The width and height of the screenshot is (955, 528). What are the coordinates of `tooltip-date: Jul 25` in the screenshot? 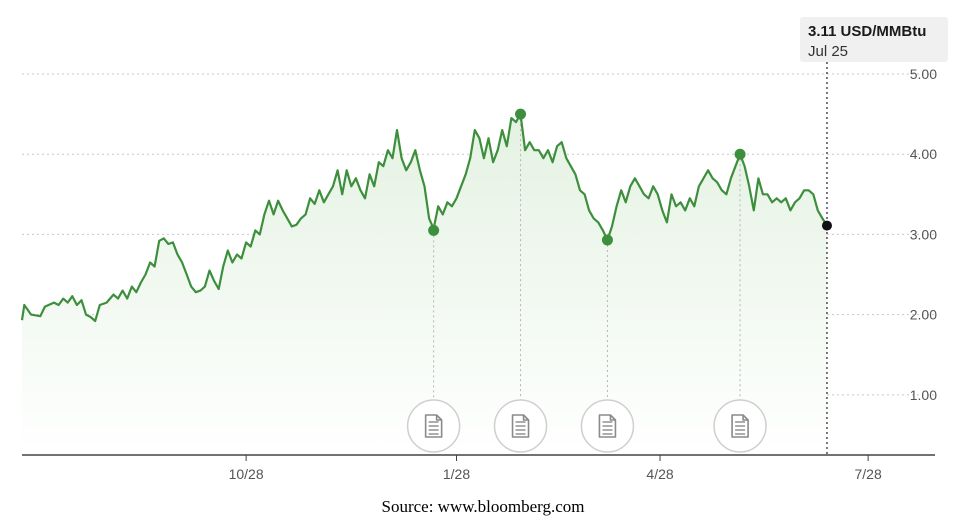 It's located at (828, 51).